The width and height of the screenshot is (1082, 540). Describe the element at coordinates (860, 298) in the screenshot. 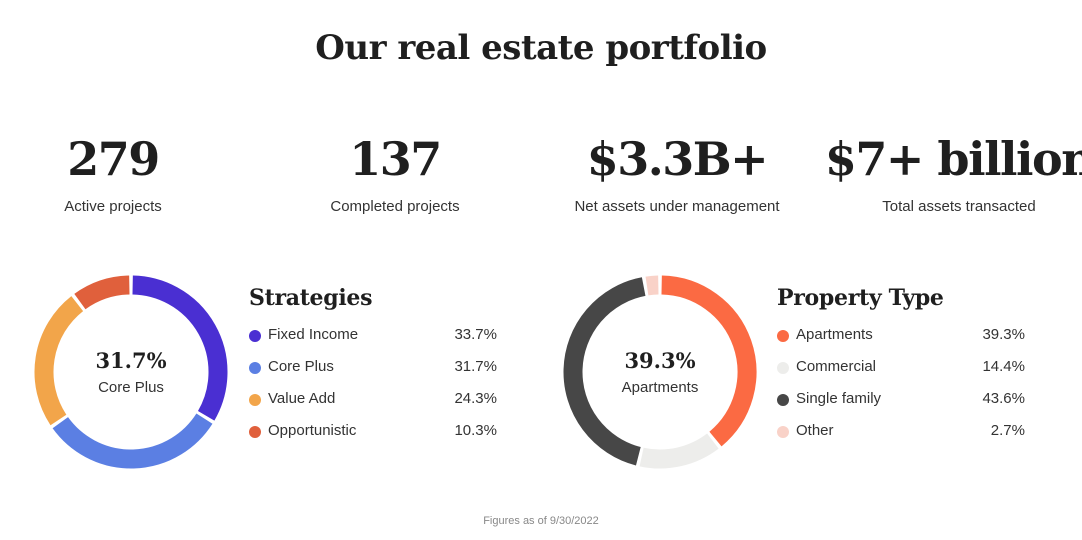

I see `property-type-title: Property Type` at that location.